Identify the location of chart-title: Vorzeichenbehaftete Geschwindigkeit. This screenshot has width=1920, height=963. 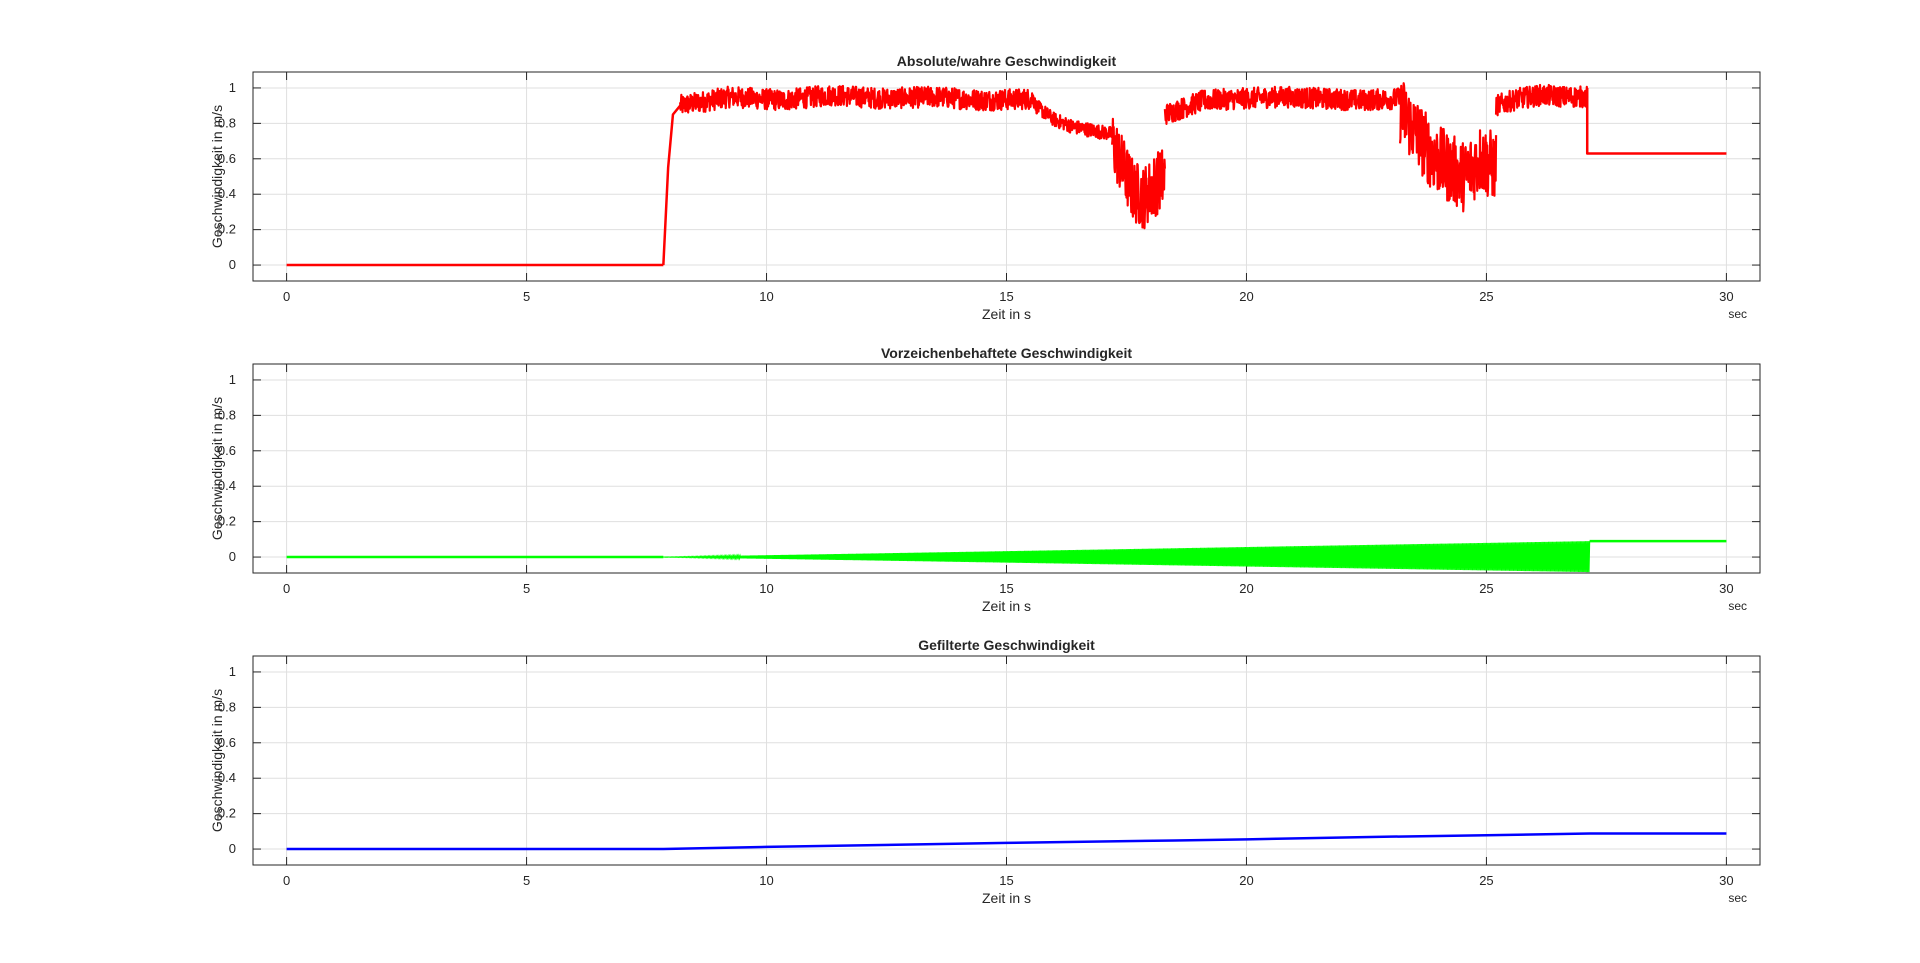
(1006, 353).